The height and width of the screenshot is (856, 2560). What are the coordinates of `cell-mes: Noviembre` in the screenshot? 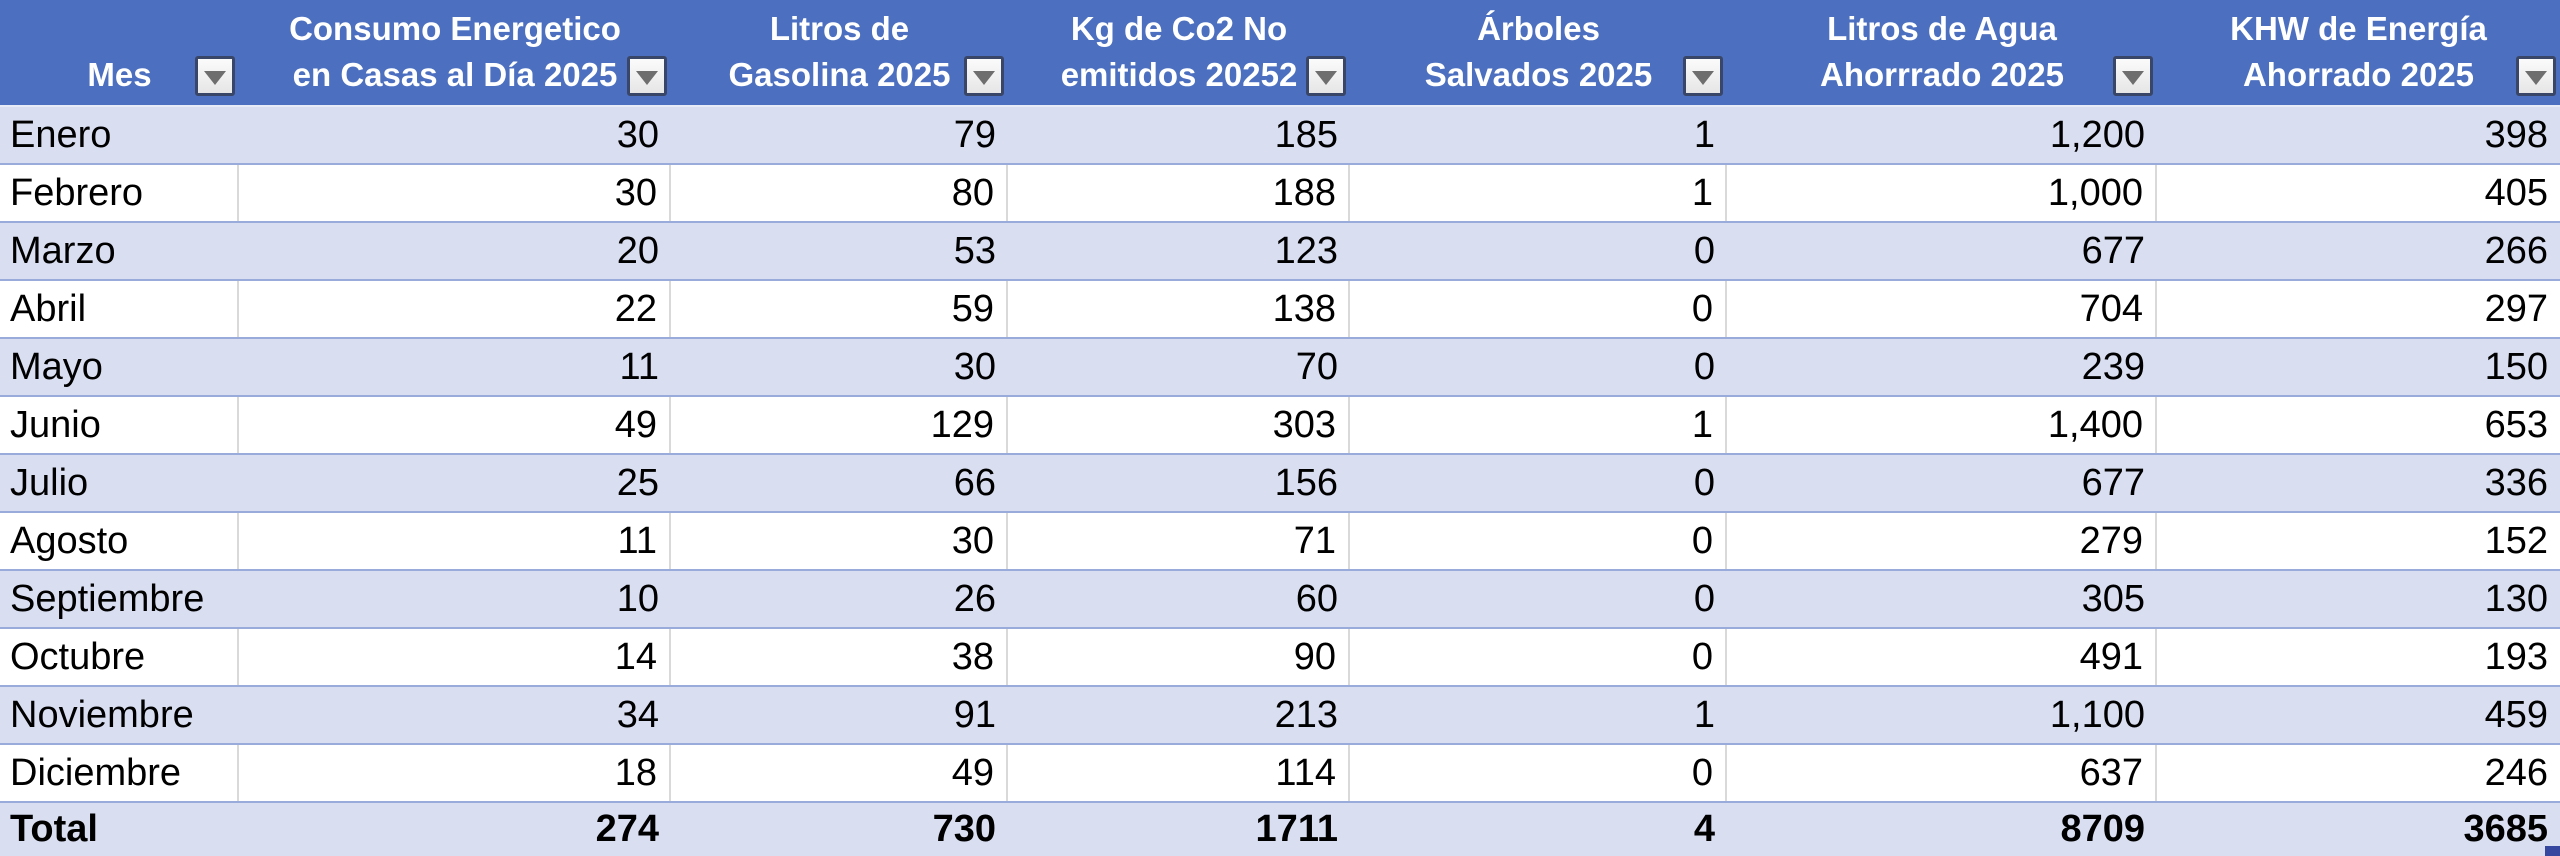 It's located at (102, 715).